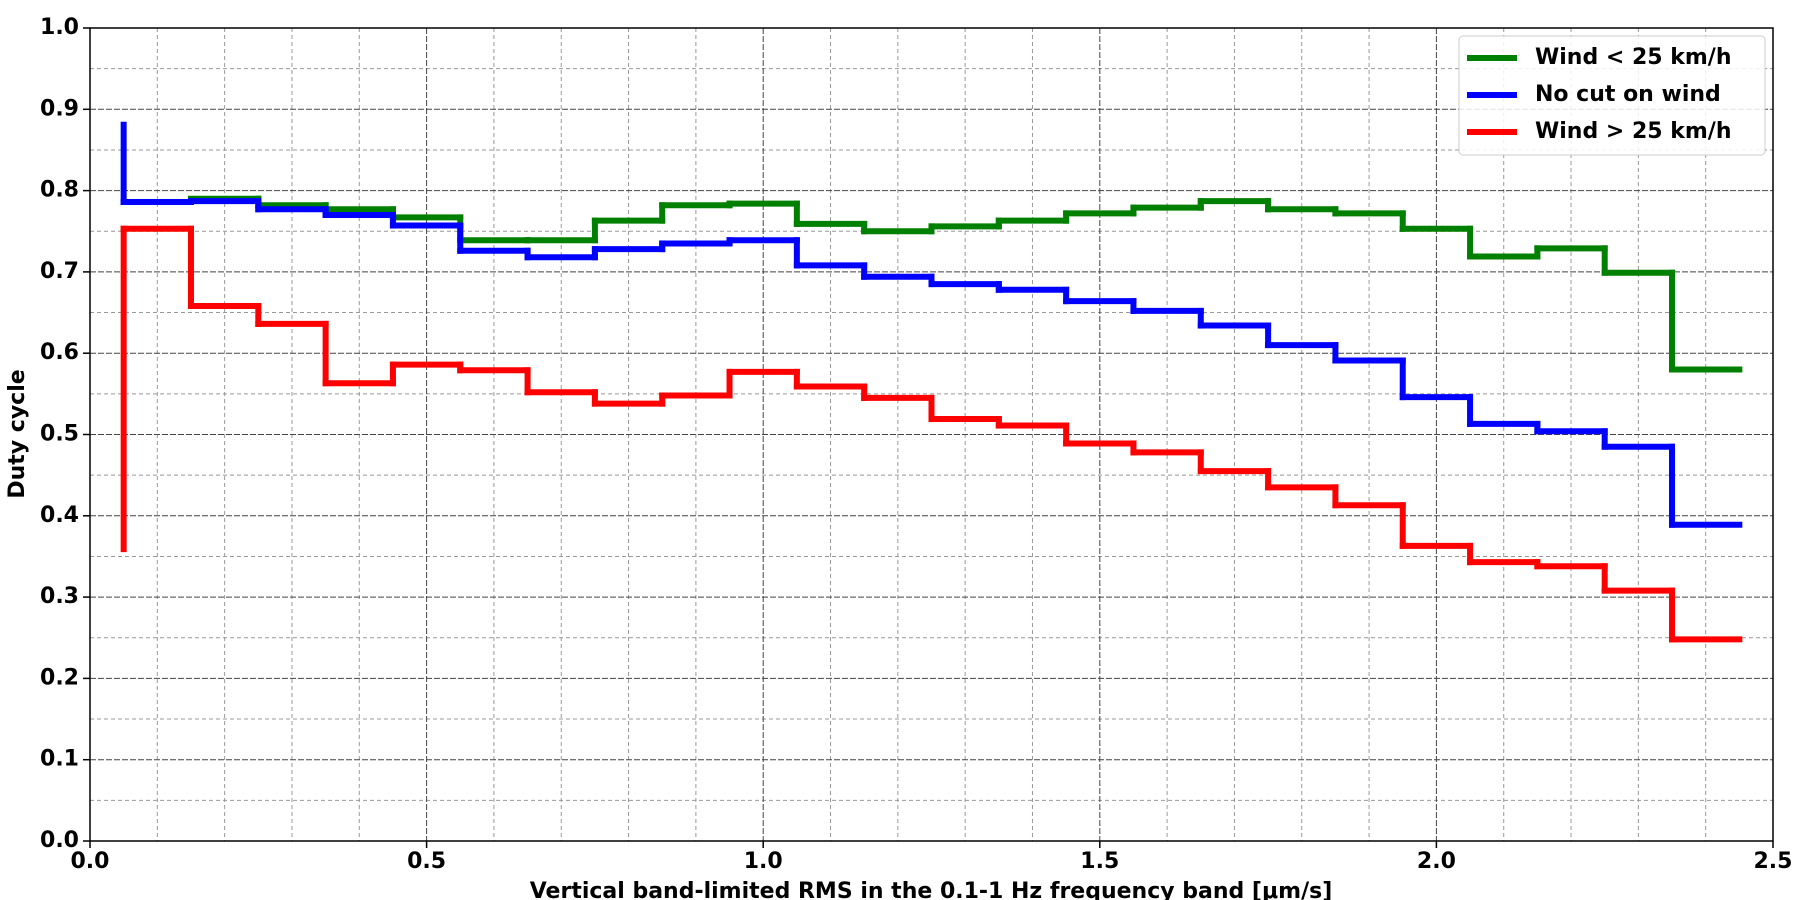  What do you see at coordinates (59, 759) in the screenshot?
I see `y-tick-label: 0.1` at bounding box center [59, 759].